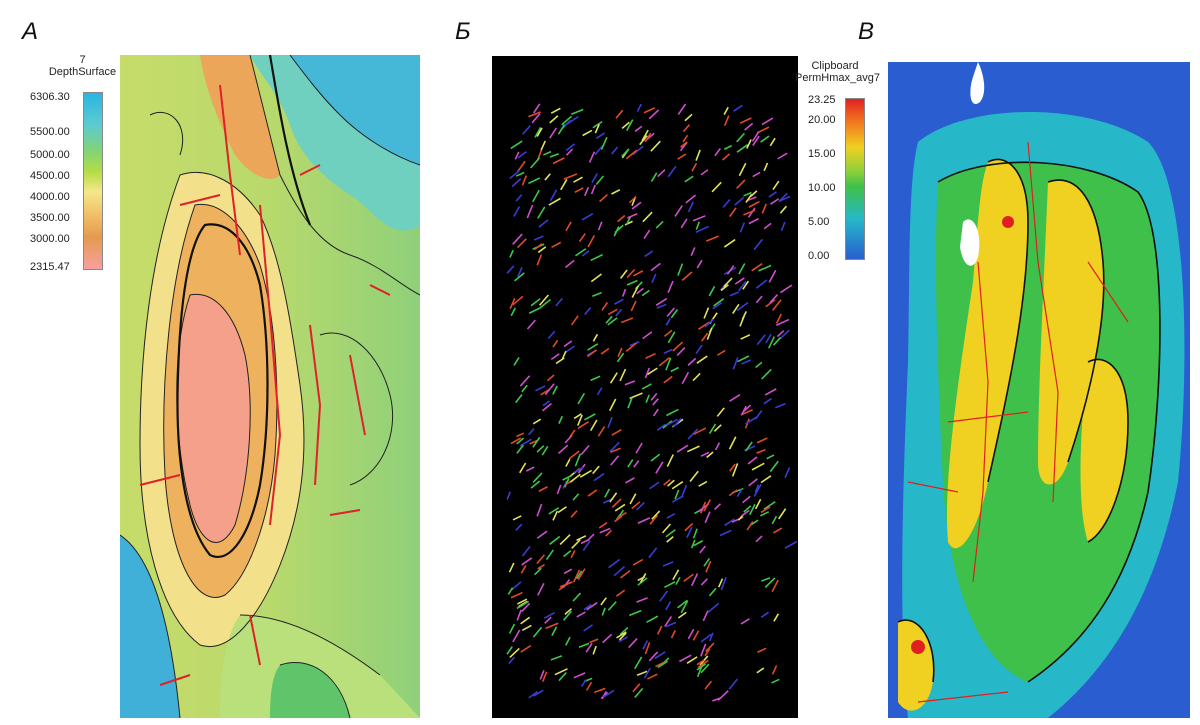 Image resolution: width=1200 pixels, height=725 pixels. What do you see at coordinates (82, 60) in the screenshot?
I see `depth-legend-title-1: 7` at bounding box center [82, 60].